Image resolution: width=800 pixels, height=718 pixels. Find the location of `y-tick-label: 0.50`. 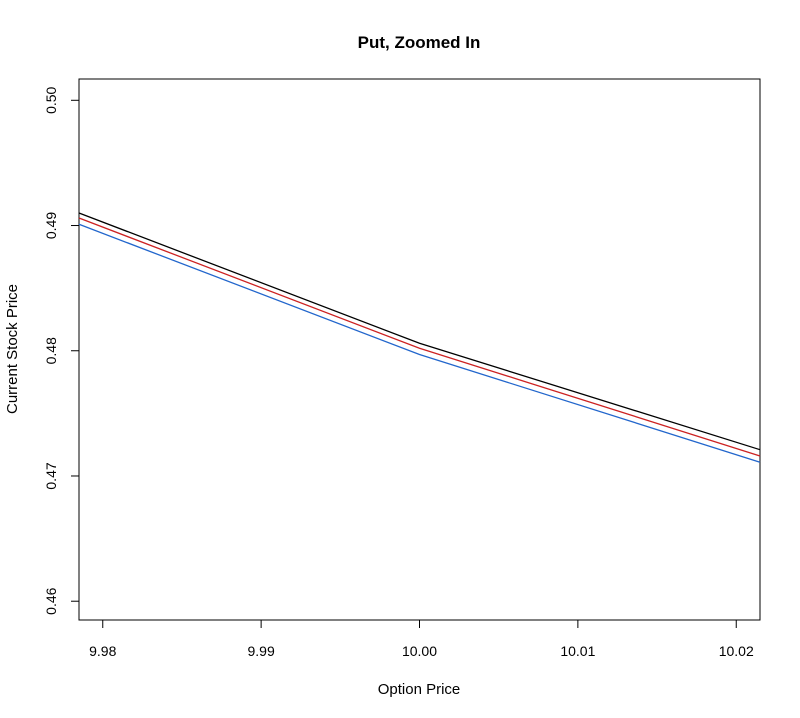

y-tick-label: 0.50 is located at coordinates (51, 99).